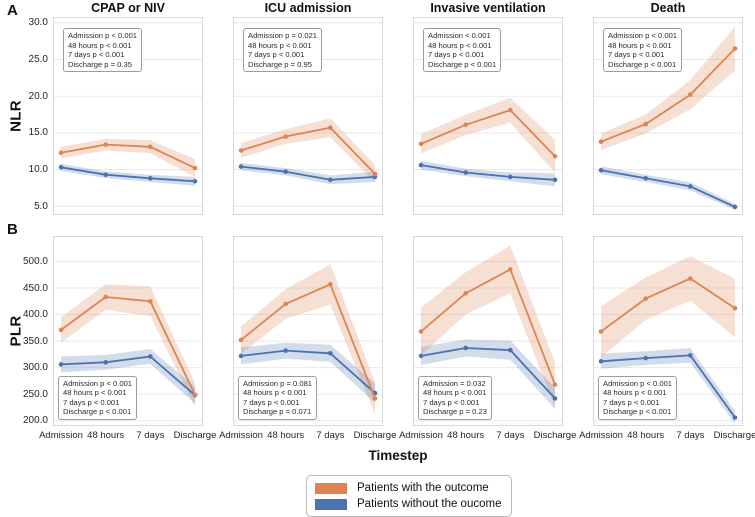 This screenshot has width=755, height=517. Describe the element at coordinates (41, 206) in the screenshot. I see `y-tick-label: 5.0` at that location.